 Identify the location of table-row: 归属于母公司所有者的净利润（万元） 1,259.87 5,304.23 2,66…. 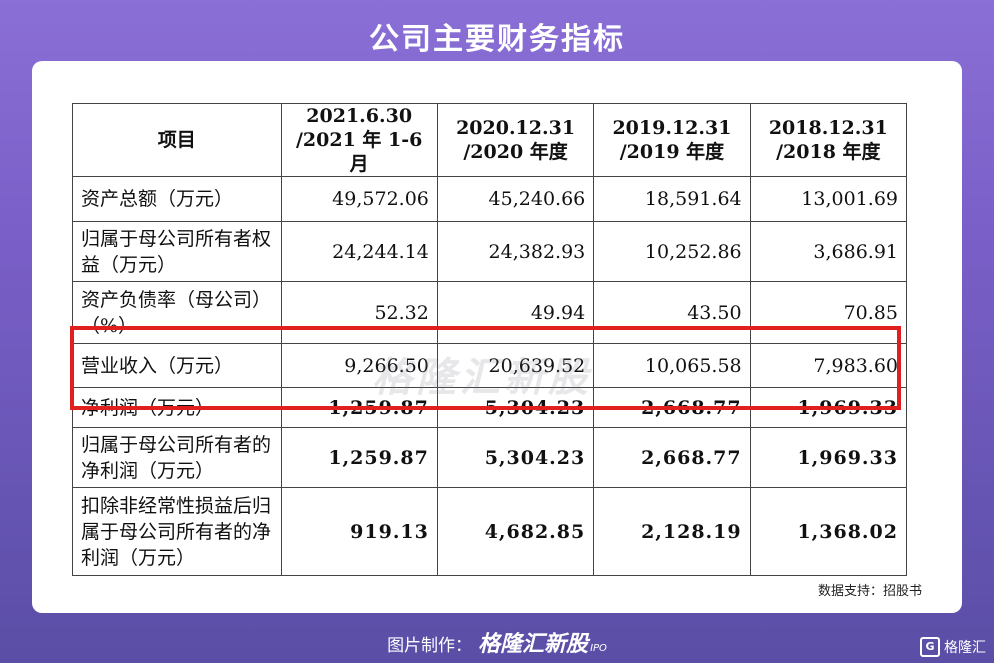
(490, 457).